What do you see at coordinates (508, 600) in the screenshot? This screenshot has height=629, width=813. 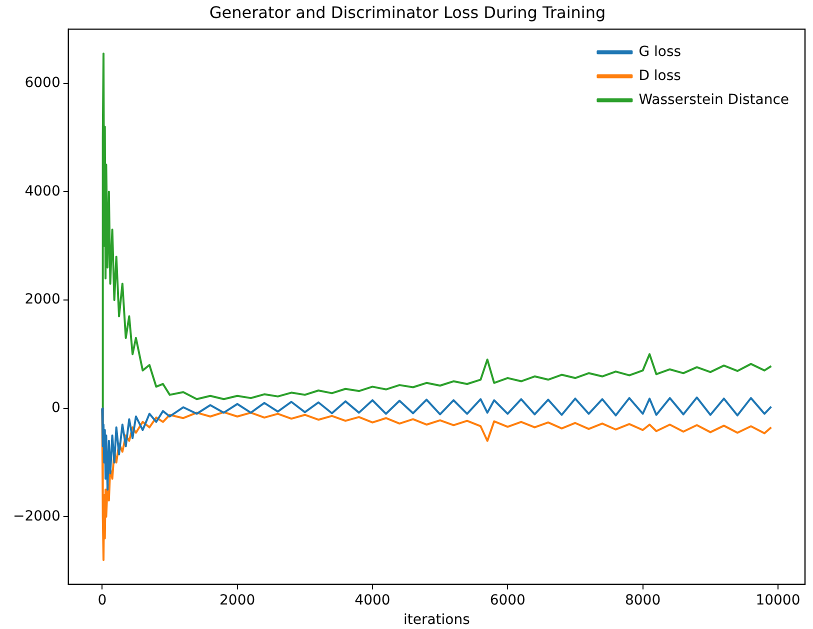 I see `x-tick-label: 6000` at bounding box center [508, 600].